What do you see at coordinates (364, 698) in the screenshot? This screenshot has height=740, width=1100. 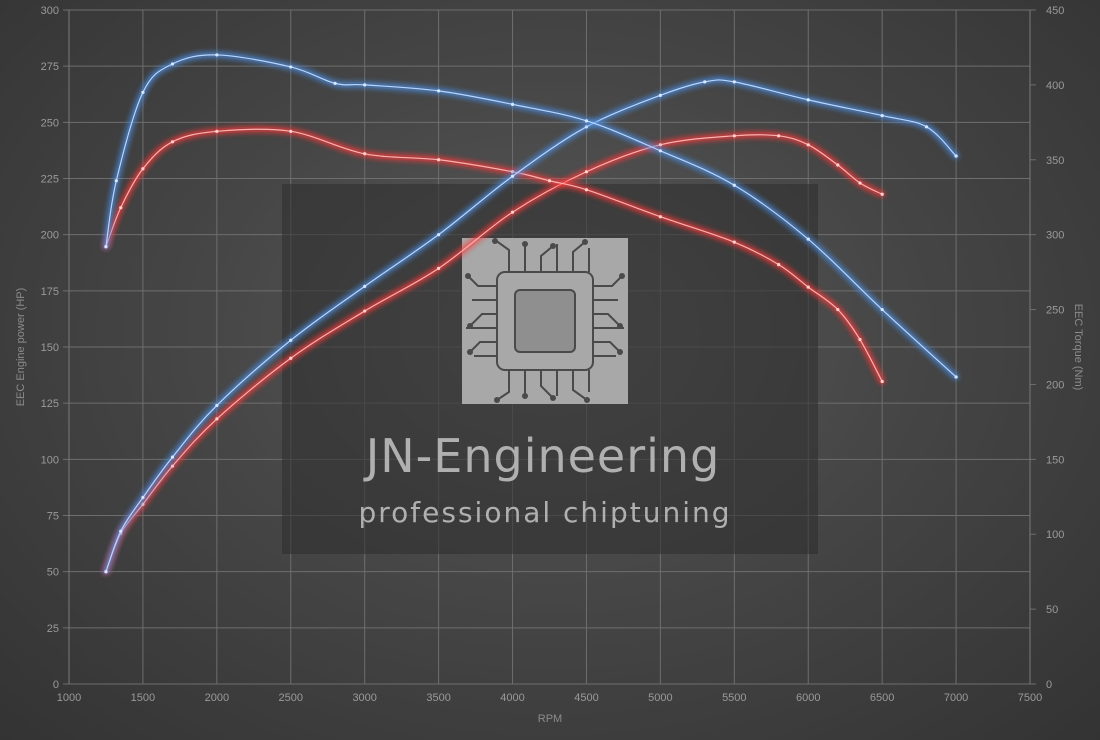 I see `x-tick-label: 3000` at bounding box center [364, 698].